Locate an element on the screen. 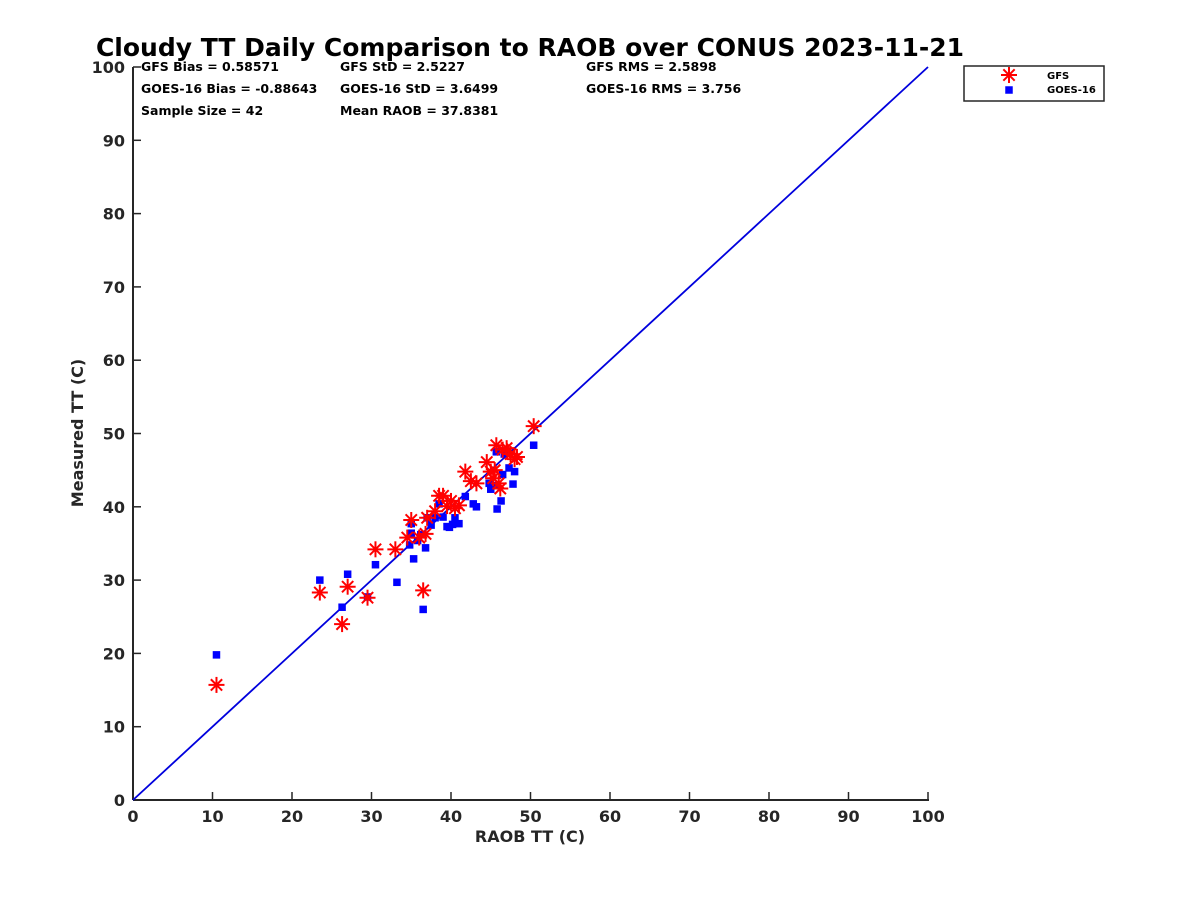 Image resolution: width=1200 pixels, height=900 pixels. y-tick-label: 60 is located at coordinates (114, 360).